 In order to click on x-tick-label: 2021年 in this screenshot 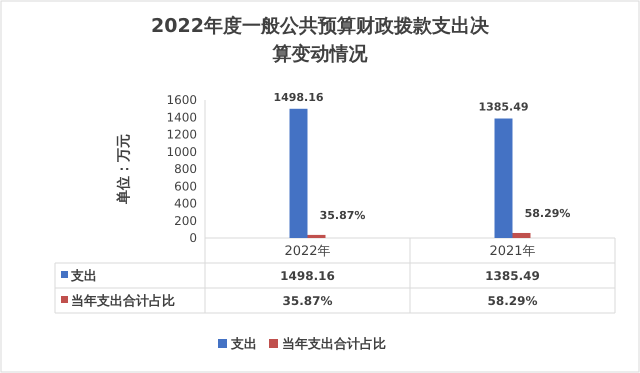, I will do `click(512, 251)`.